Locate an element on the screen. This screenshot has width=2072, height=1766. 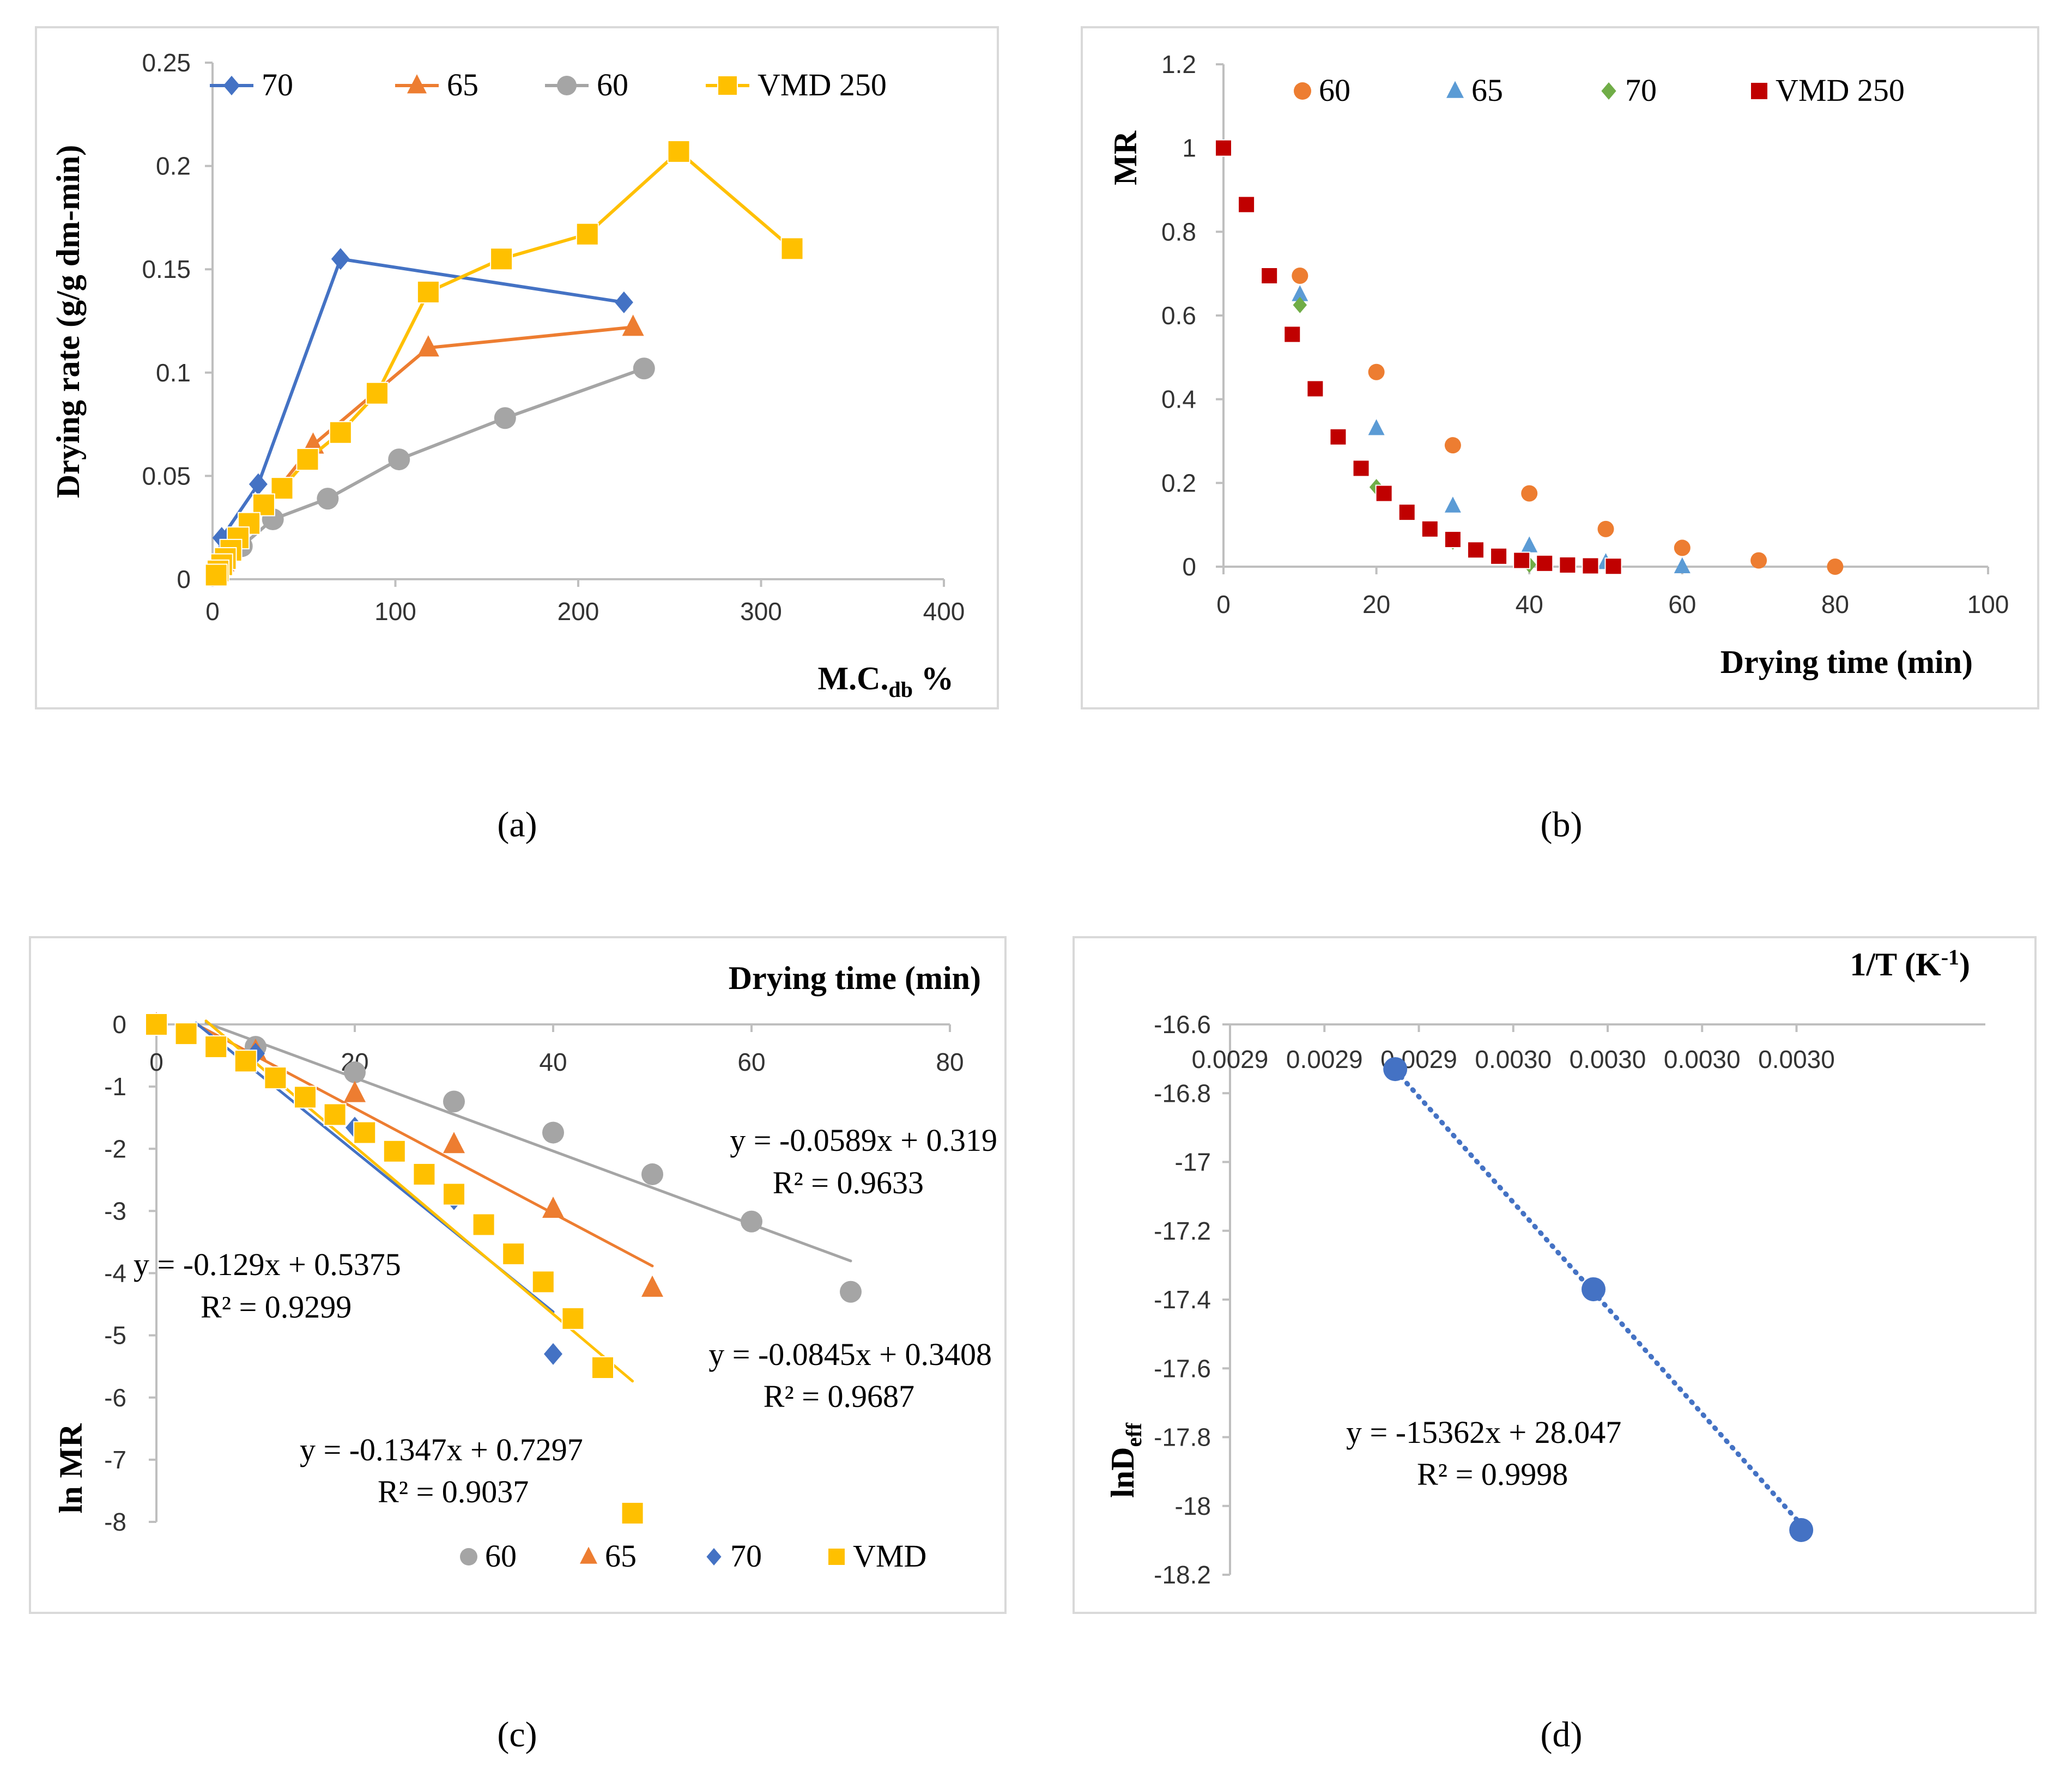
legend-label-vmd-250: VMD 250 is located at coordinates (1840, 90).